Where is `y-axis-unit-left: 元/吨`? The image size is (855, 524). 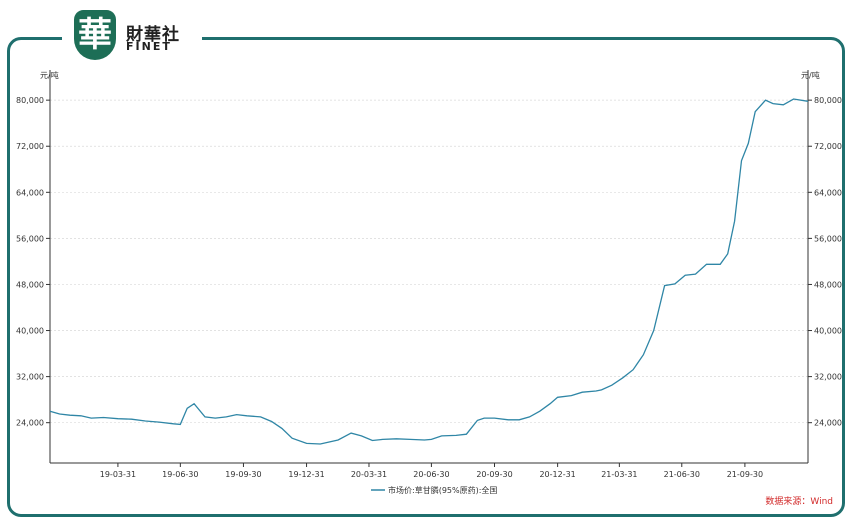
y-axis-unit-left: 元/吨 is located at coordinates (49, 75).